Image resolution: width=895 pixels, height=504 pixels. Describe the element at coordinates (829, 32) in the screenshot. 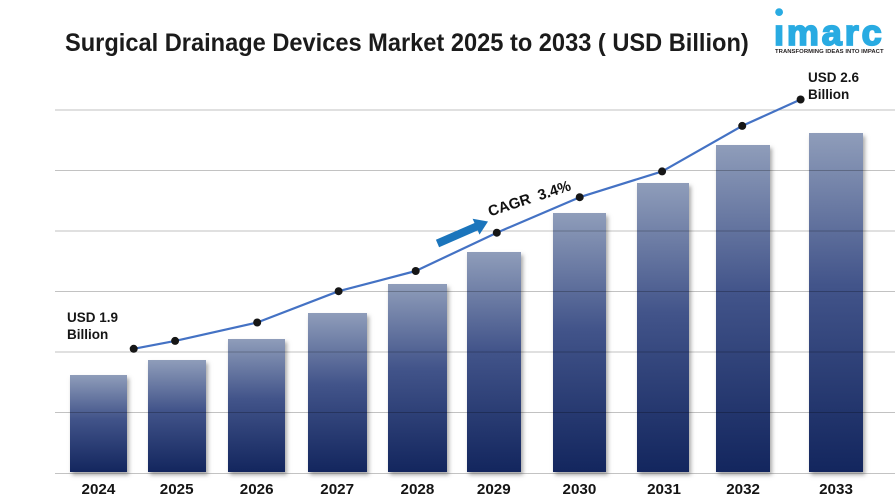

I see `svg-text: ımarc` at that location.